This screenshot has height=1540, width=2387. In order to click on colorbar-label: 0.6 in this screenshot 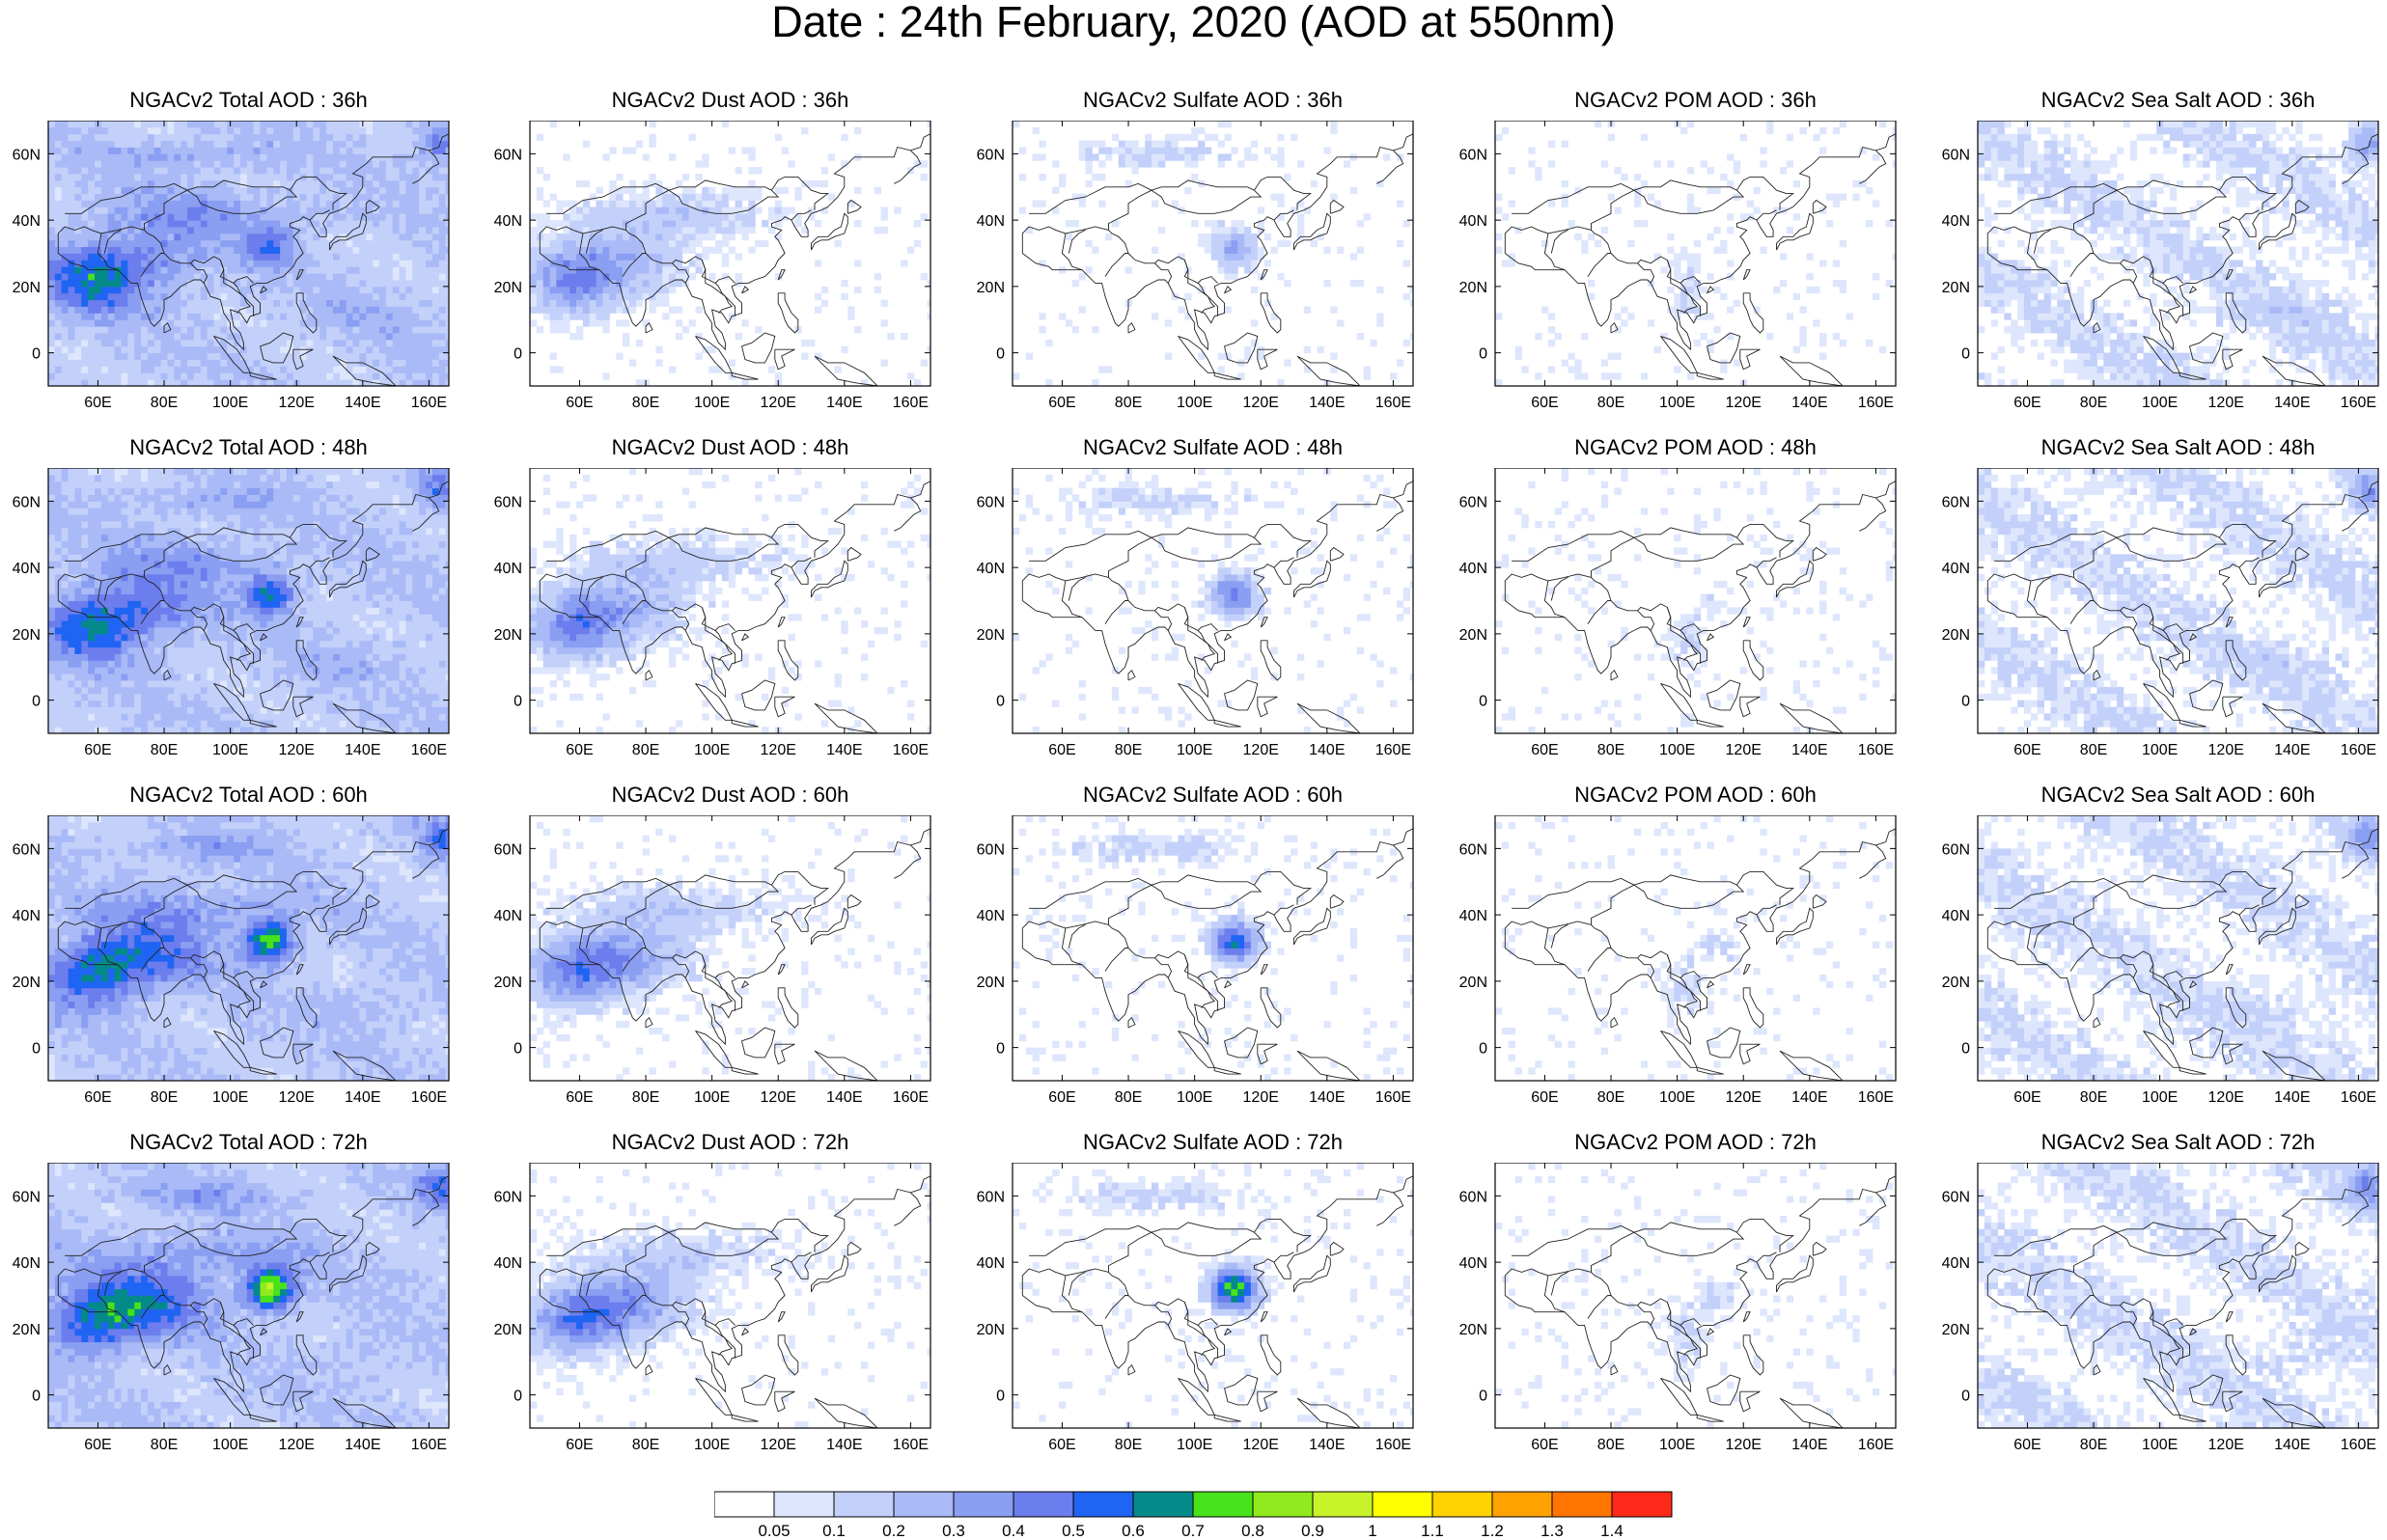, I will do `click(1133, 1530)`.